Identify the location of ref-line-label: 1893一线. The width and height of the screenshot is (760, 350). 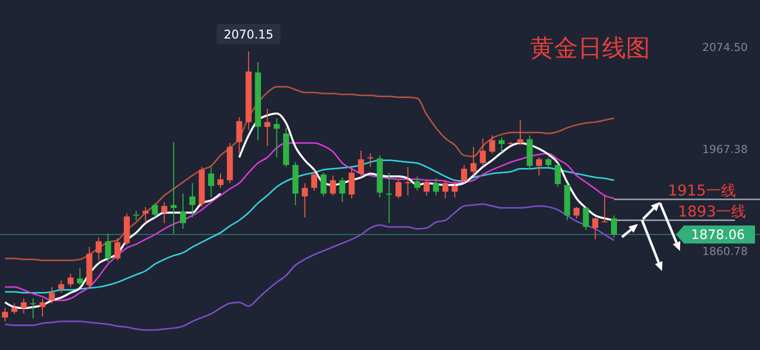
(712, 211).